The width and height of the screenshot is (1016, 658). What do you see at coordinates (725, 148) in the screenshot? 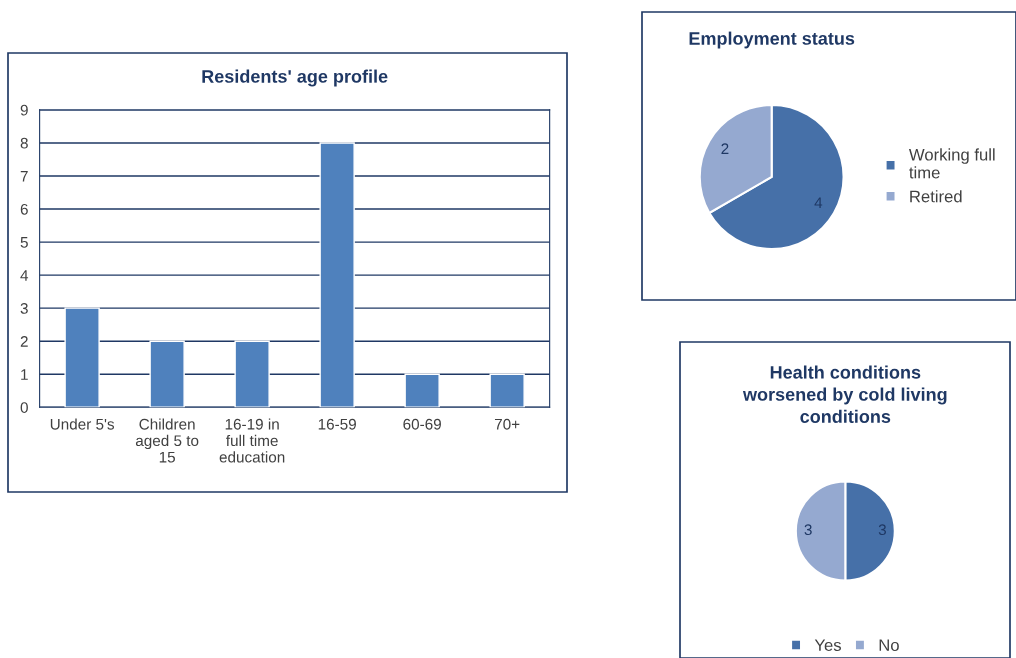
I see `data-label: 2` at bounding box center [725, 148].